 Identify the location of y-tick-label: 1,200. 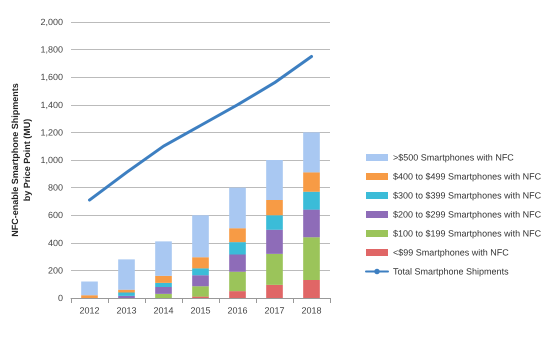
(51, 132).